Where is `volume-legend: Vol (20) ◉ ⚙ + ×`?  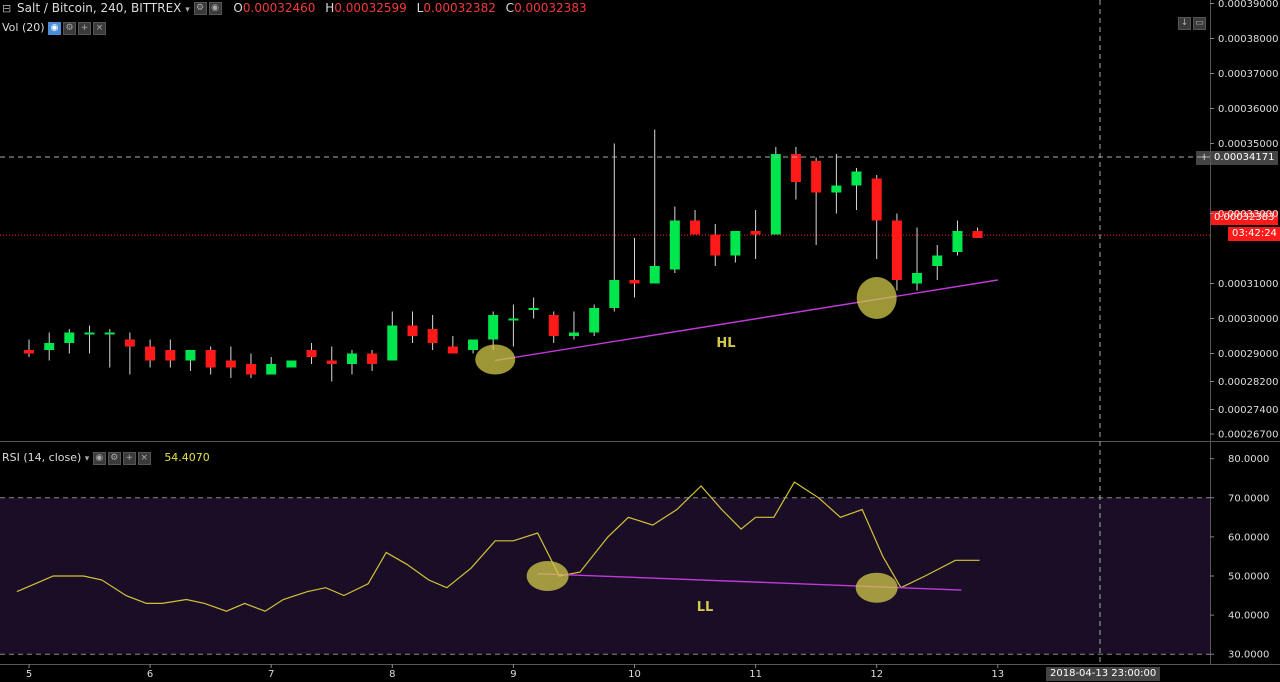
volume-legend: Vol (20) ◉ ⚙ + × is located at coordinates (55, 28).